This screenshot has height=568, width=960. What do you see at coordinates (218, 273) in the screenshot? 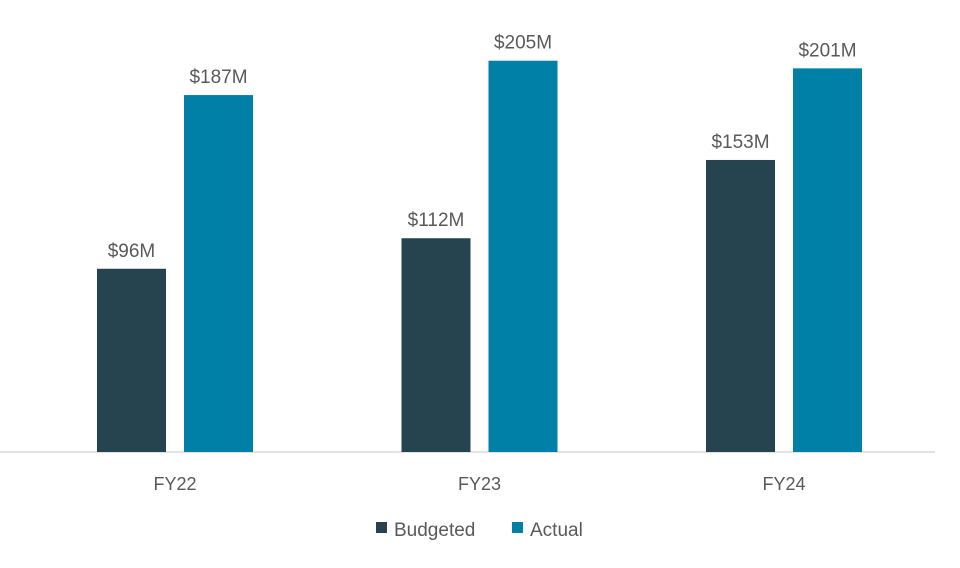
I see `bar-actual-fy22` at bounding box center [218, 273].